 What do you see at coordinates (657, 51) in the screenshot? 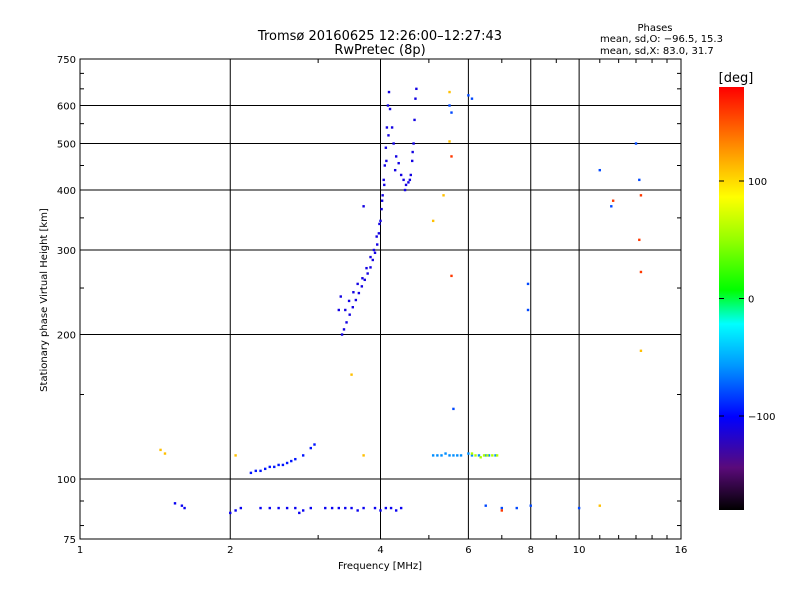
I see `stats-line-x: mean, sd,X: 83.0, 31.7` at bounding box center [657, 51].